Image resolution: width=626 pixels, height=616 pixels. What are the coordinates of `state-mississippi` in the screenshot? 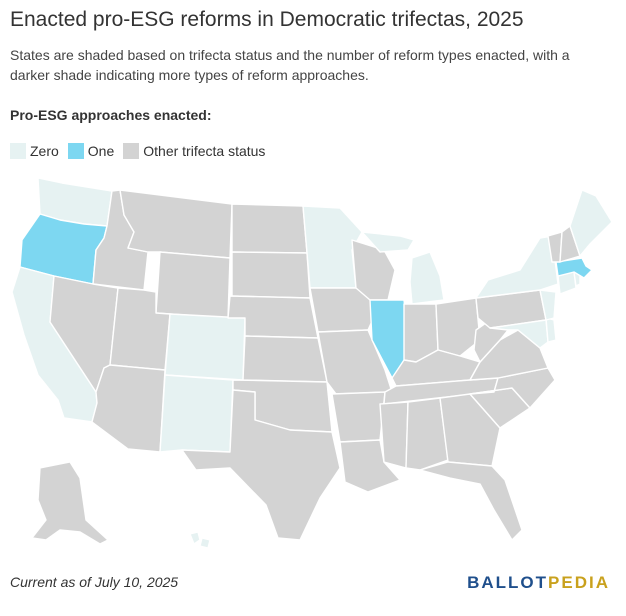 It's located at (394, 435).